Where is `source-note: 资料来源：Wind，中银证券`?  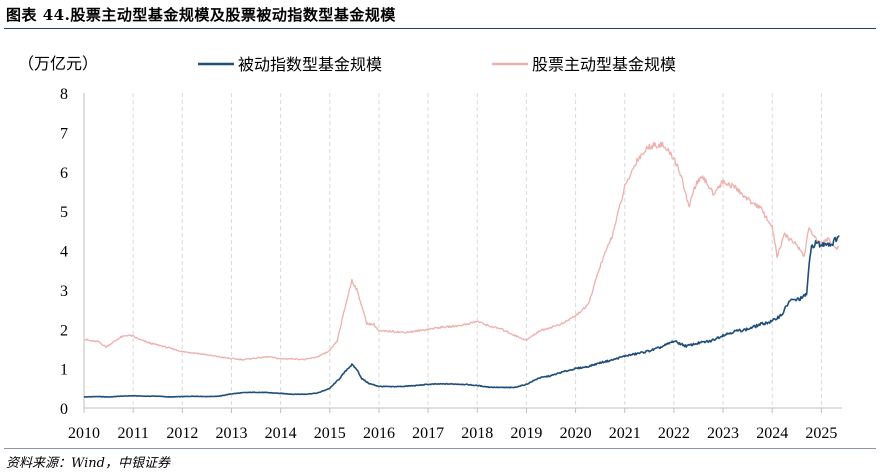
source-note: 资料来源：Wind，中银证券 is located at coordinates (88, 463).